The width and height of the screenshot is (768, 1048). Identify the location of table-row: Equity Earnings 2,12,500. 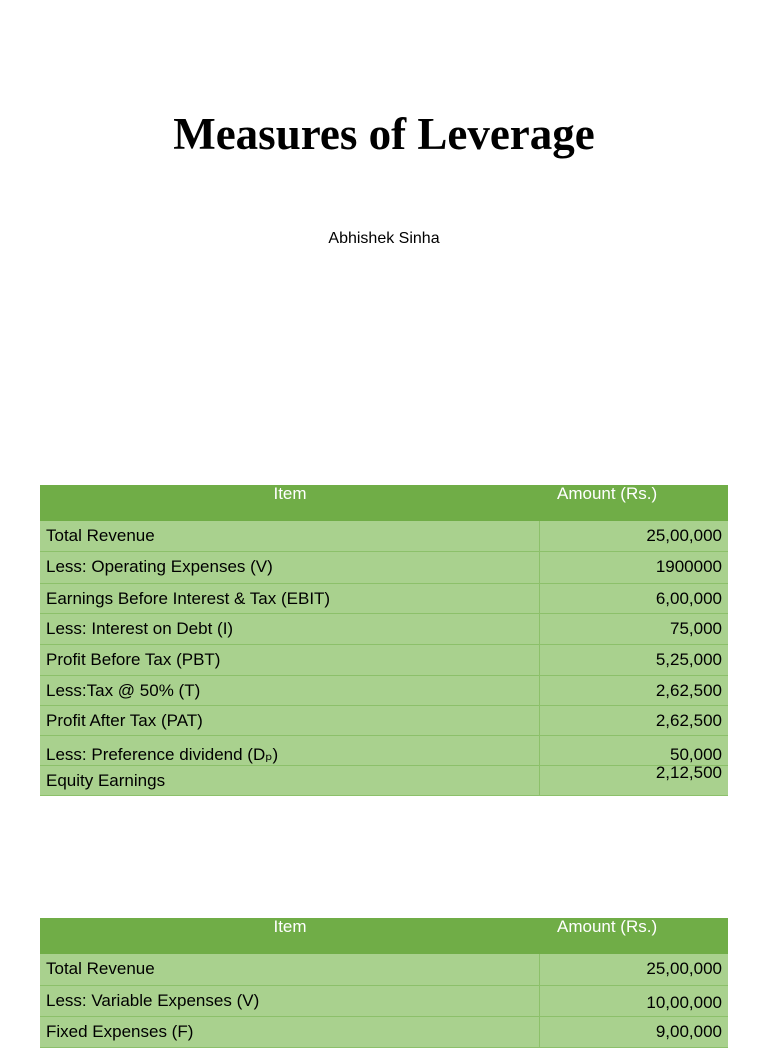
(384, 779).